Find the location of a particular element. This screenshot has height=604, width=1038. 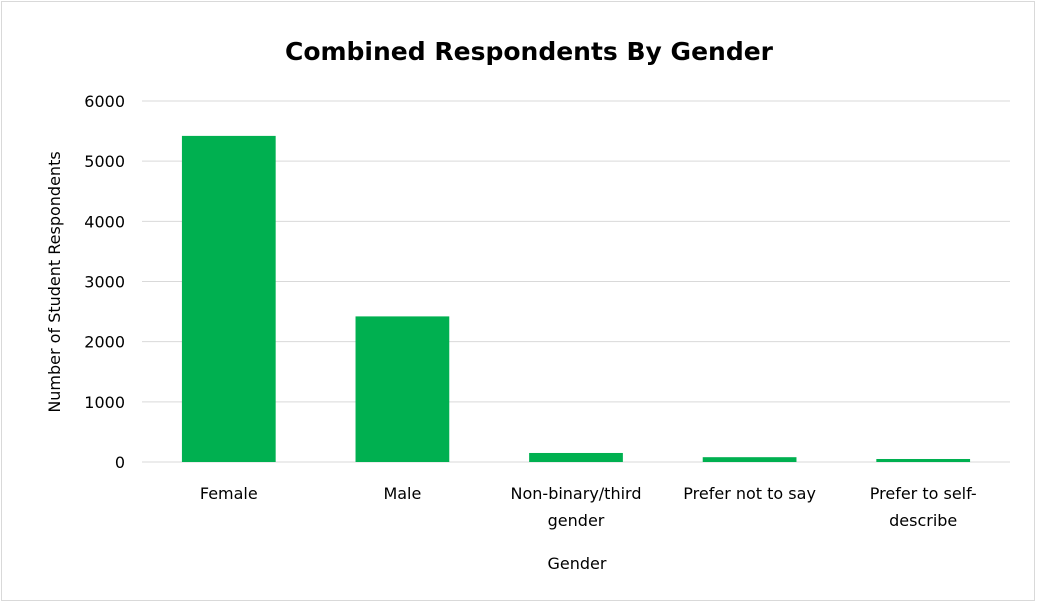

chart-title: Combined Respondents By Gender is located at coordinates (529, 51).